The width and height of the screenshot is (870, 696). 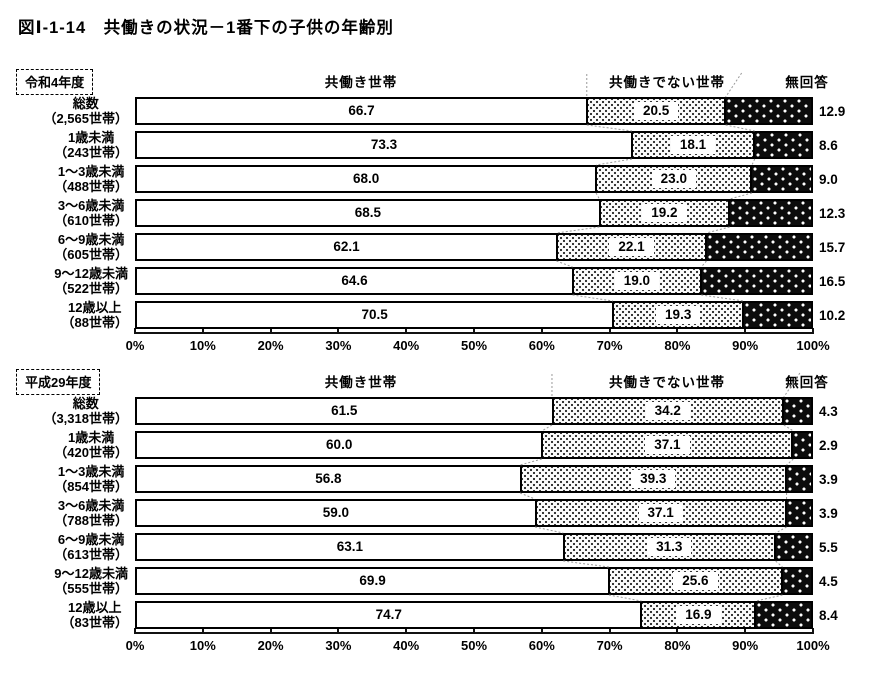 What do you see at coordinates (678, 315) in the screenshot?
I see `segment-value: 19.3` at bounding box center [678, 315].